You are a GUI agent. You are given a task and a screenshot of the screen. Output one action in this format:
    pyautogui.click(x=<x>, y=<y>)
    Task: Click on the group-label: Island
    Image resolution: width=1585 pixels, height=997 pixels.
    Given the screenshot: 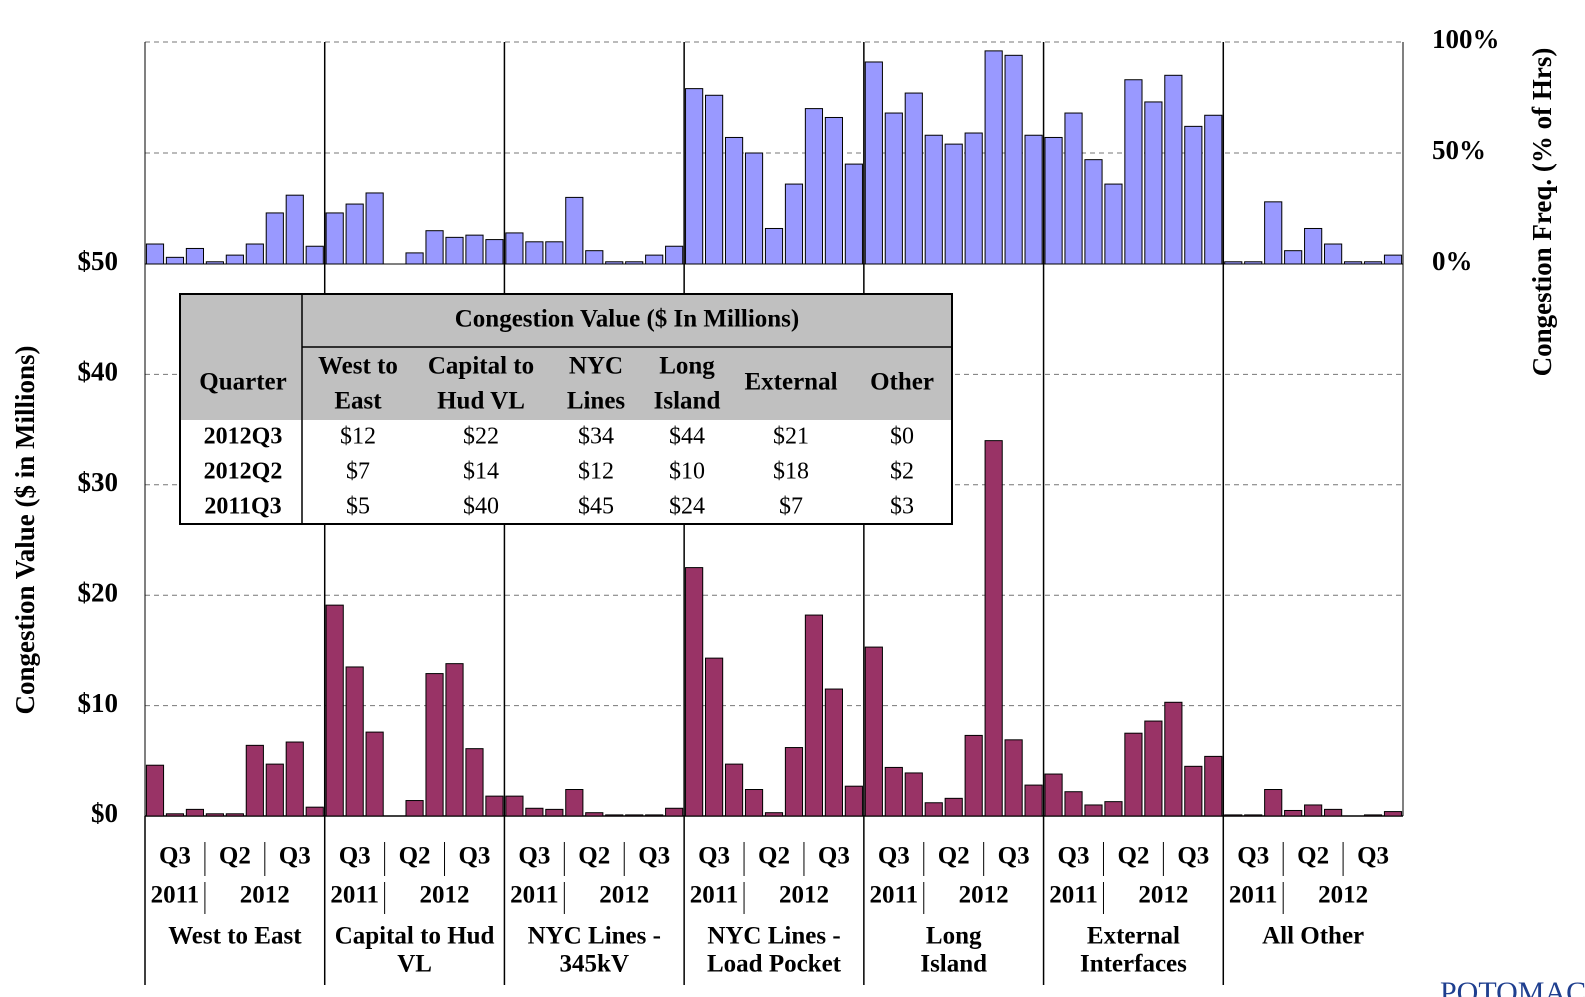 What is the action you would take?
    pyautogui.click(x=953, y=964)
    